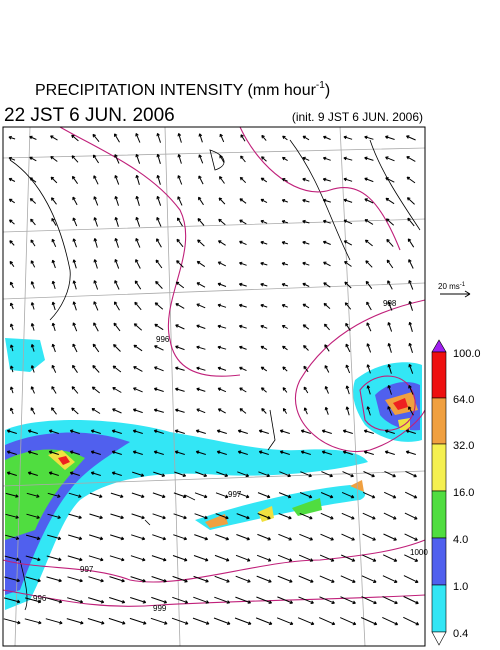 The height and width of the screenshot is (650, 500). I want to click on title: PRECIPITATION INTENSITY (mm hour-1), so click(182, 89).